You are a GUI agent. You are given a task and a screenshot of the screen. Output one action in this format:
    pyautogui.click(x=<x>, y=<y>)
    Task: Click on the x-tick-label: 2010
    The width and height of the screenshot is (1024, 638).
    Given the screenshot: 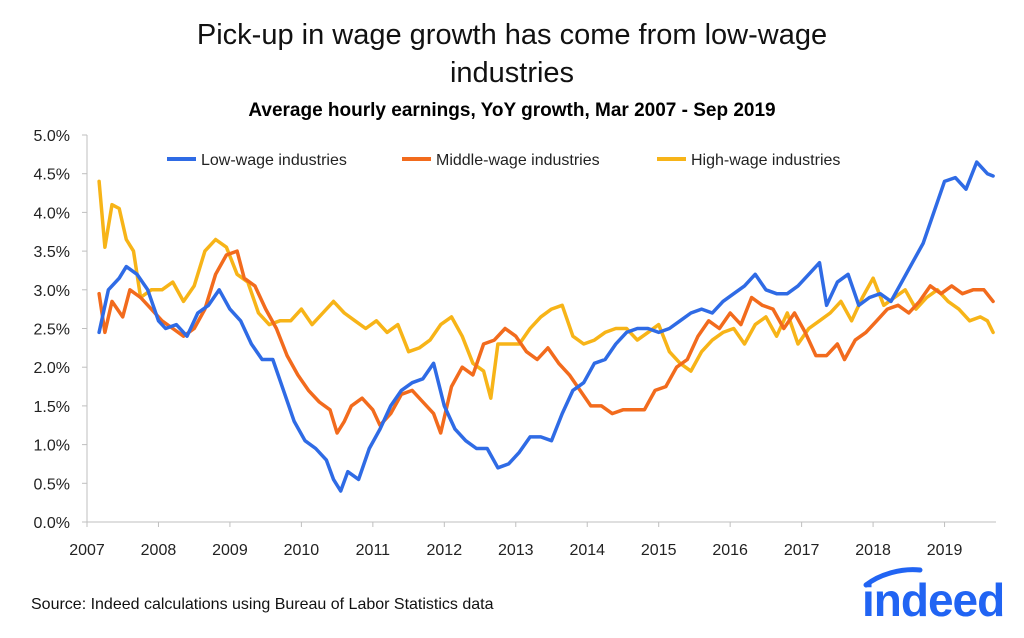 What is the action you would take?
    pyautogui.click(x=302, y=550)
    